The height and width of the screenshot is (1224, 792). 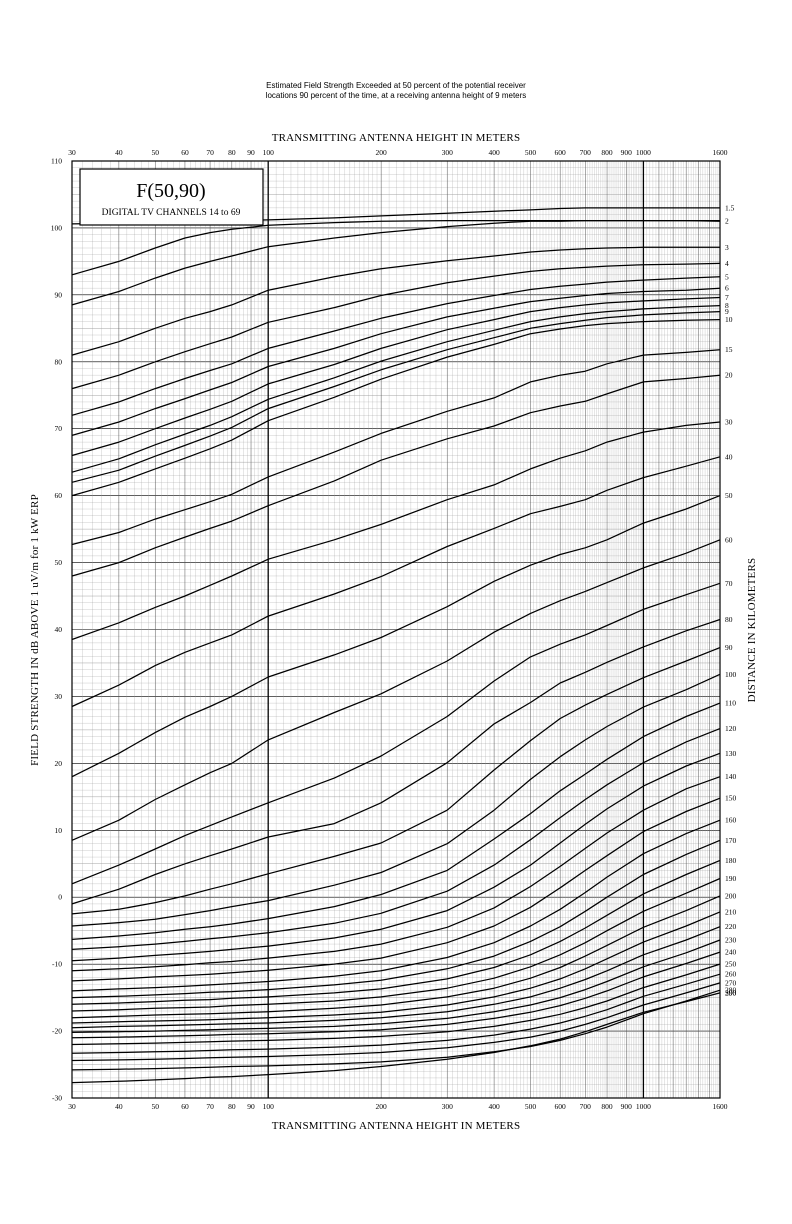 What do you see at coordinates (731, 974) in the screenshot?
I see `distance-label: 260` at bounding box center [731, 974].